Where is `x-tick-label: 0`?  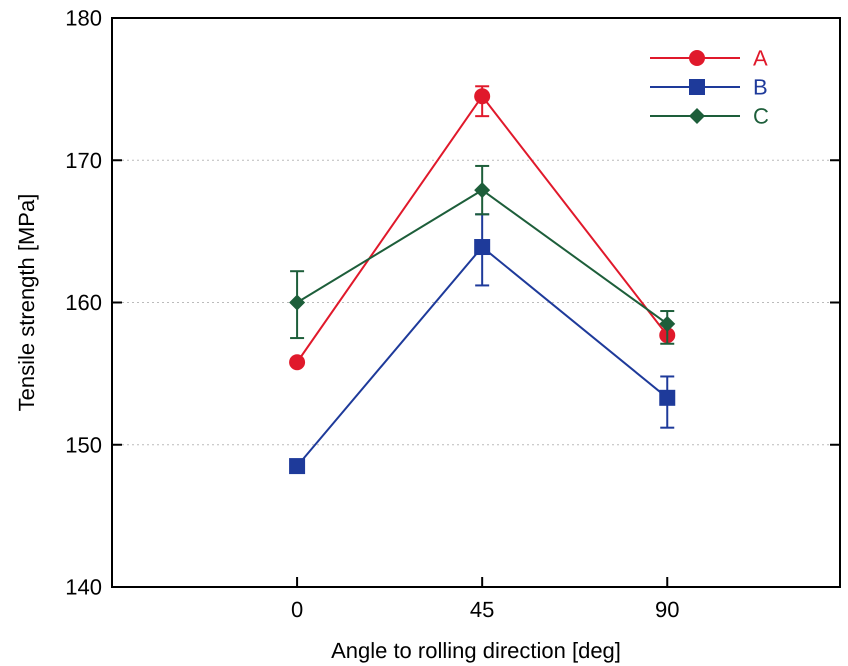 x-tick-label: 0 is located at coordinates (297, 609).